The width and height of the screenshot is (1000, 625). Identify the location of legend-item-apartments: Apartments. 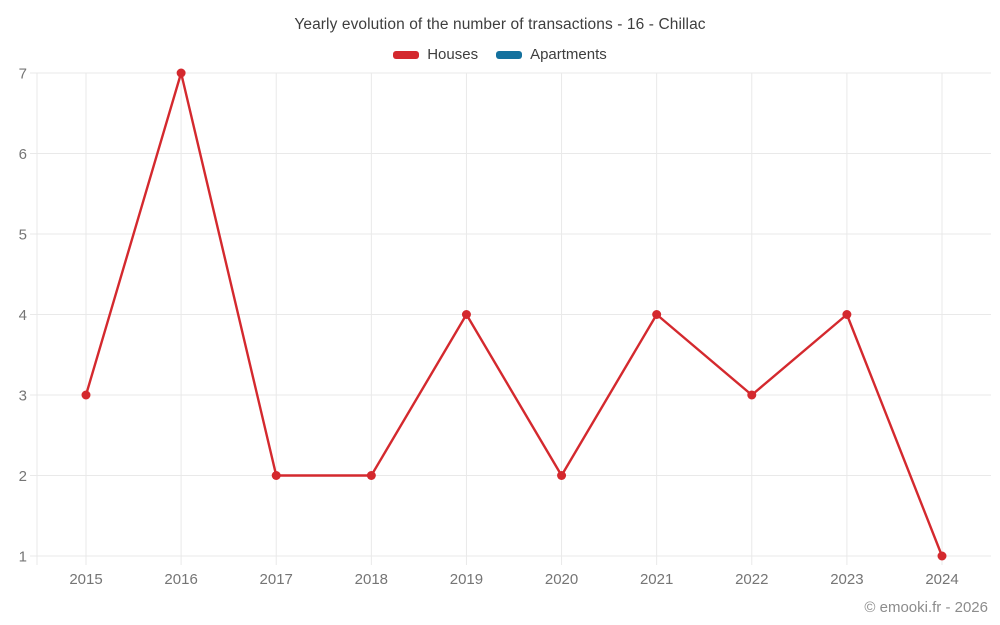
(551, 54).